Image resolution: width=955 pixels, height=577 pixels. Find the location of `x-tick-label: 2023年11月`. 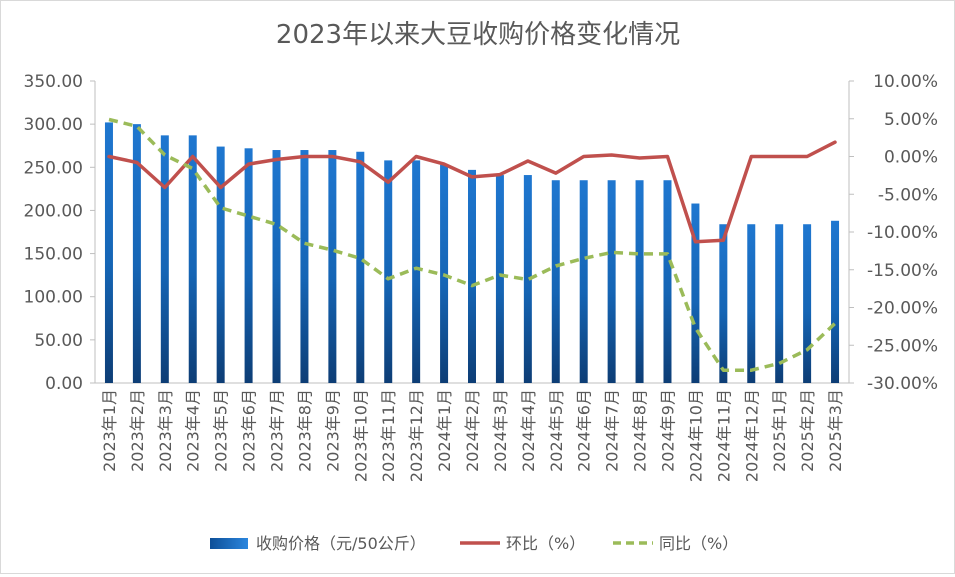

x-tick-label: 2023年11月 is located at coordinates (388, 435).